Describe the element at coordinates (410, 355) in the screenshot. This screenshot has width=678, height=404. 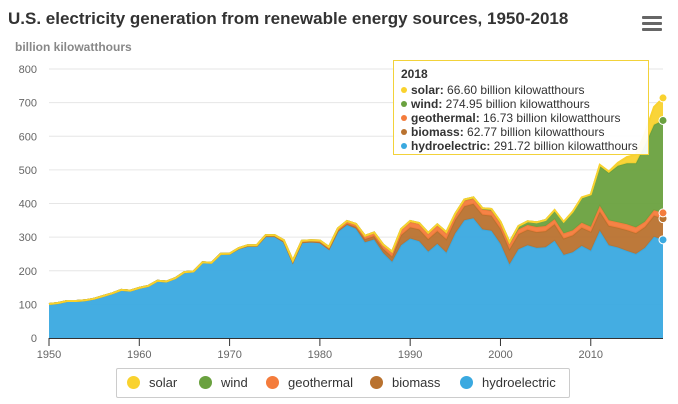
I see `x-tick-label: 1990` at that location.